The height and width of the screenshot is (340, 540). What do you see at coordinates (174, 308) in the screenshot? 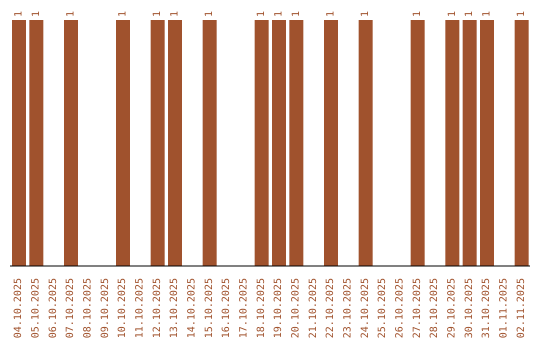
I see `x-tick-label: 13.10.2025` at bounding box center [174, 308].